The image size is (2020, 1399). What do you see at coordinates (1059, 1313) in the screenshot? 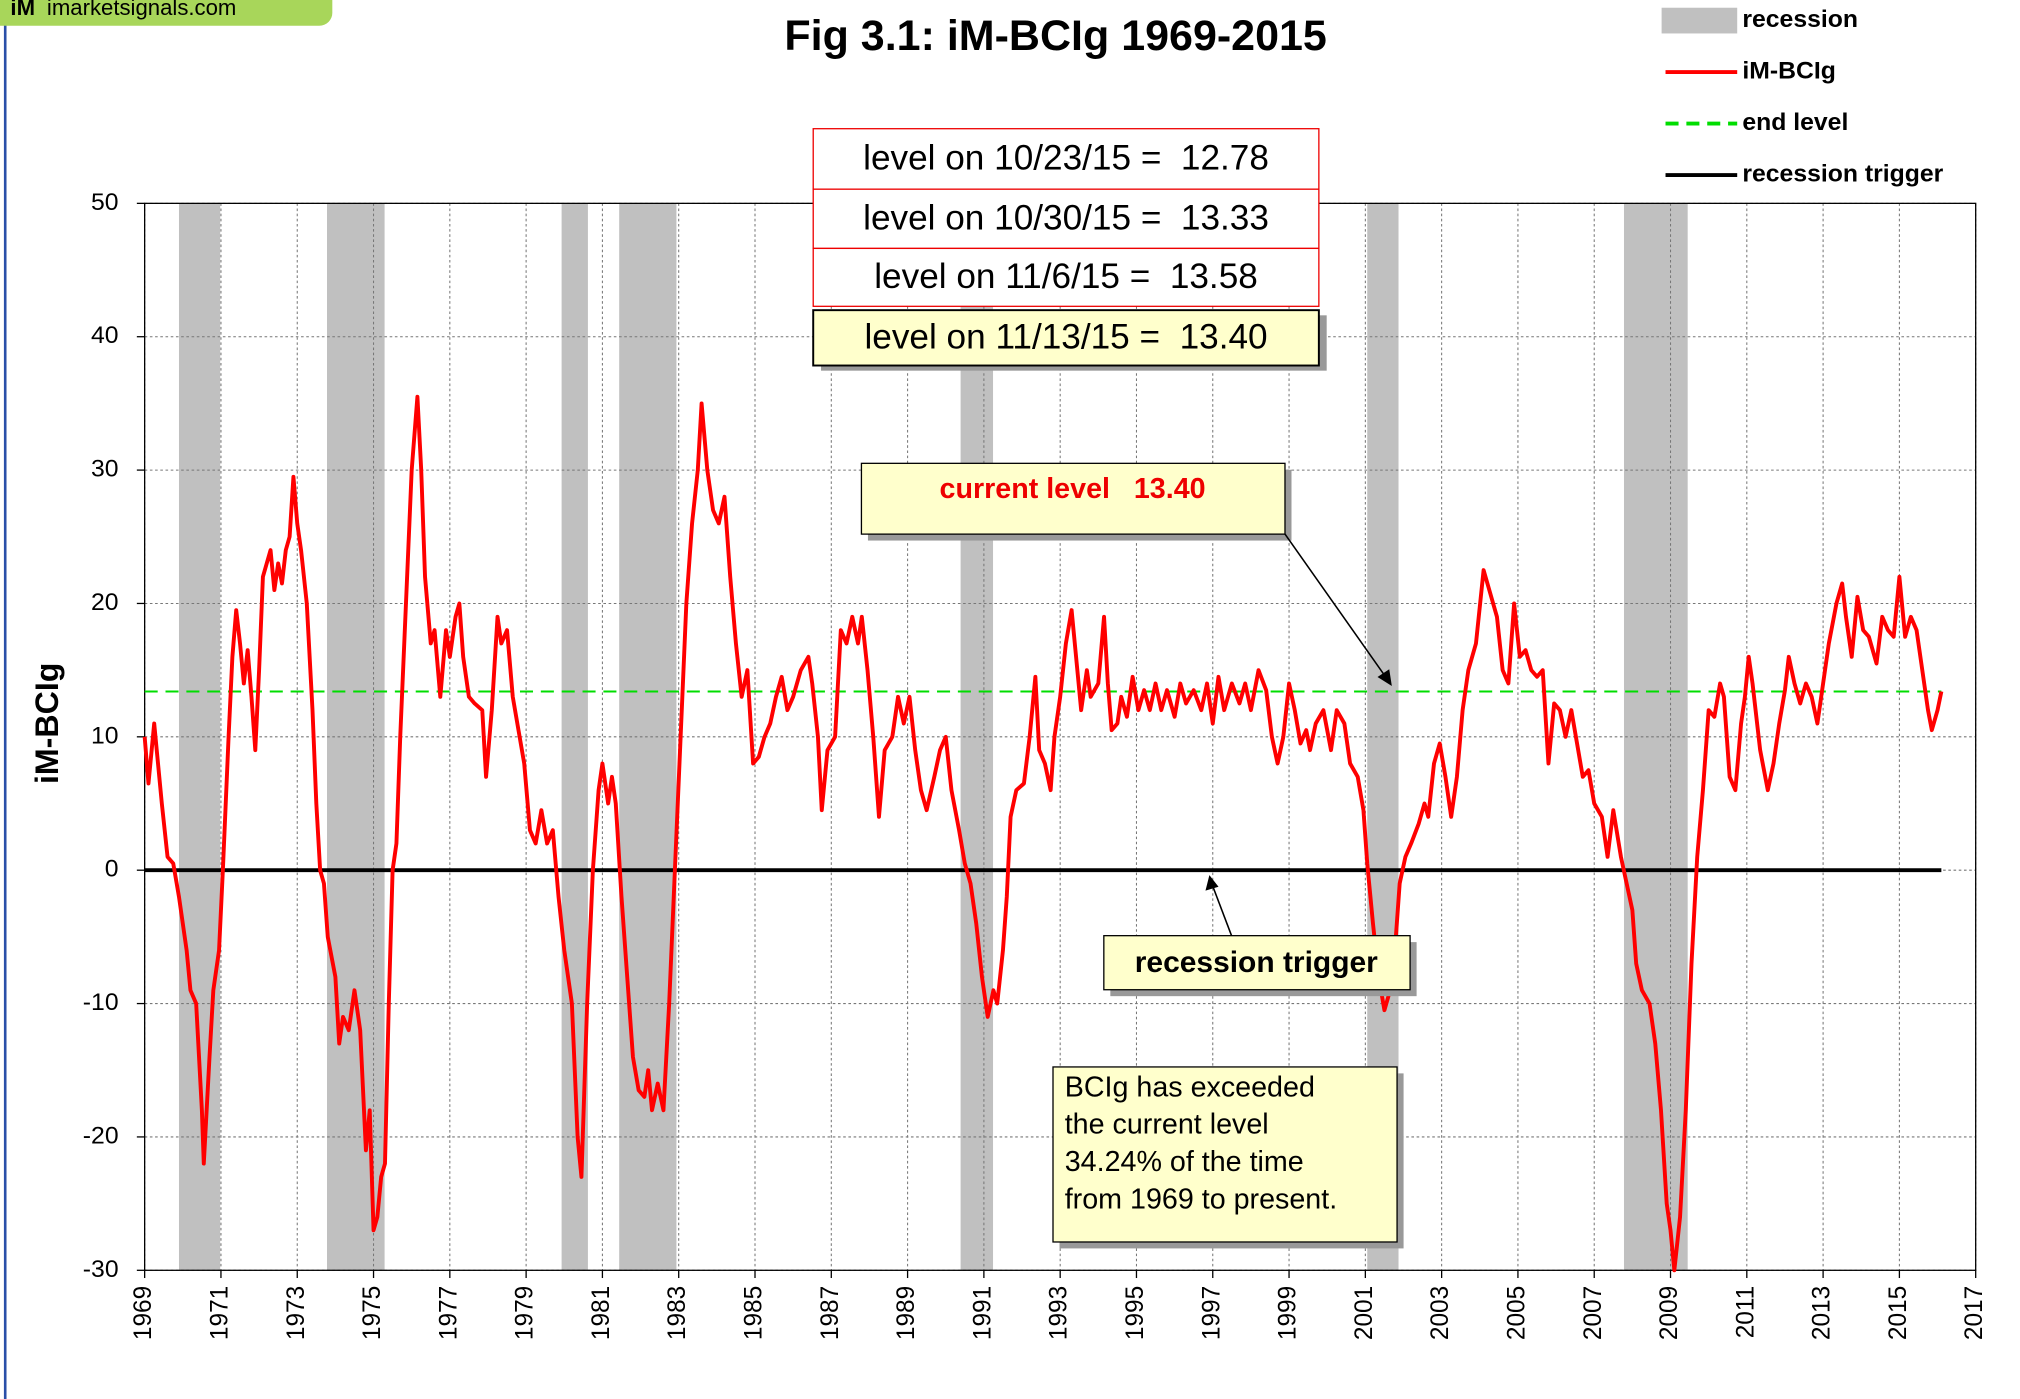
I see `x-tick-label: 1993` at bounding box center [1059, 1313].